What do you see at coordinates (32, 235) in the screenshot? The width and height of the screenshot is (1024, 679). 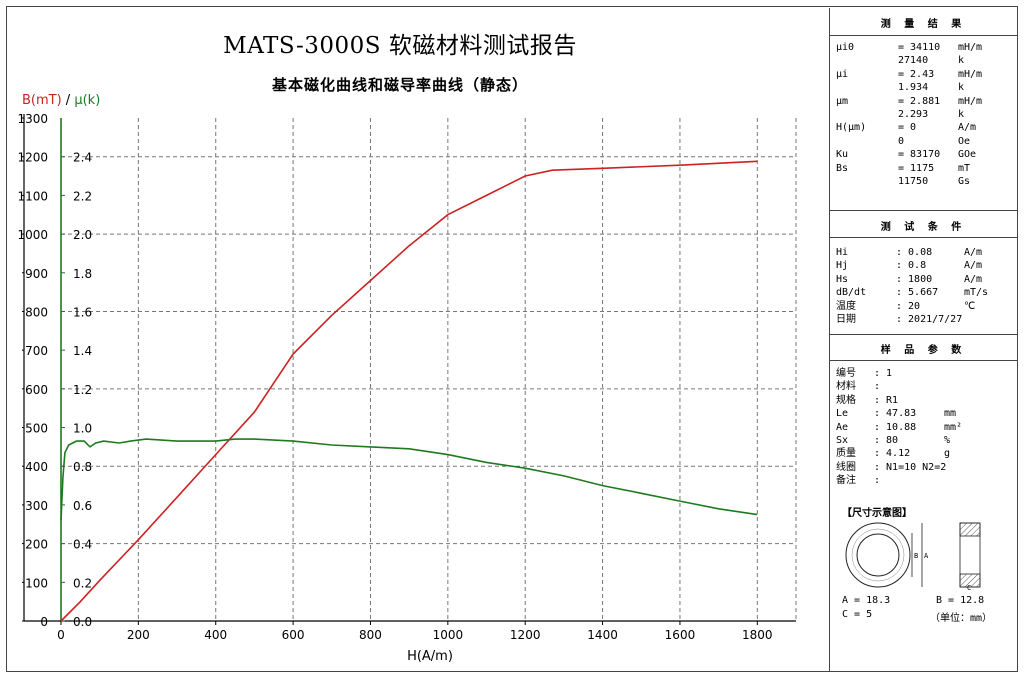 I see `y-left-tick-label: 1000` at bounding box center [32, 235].